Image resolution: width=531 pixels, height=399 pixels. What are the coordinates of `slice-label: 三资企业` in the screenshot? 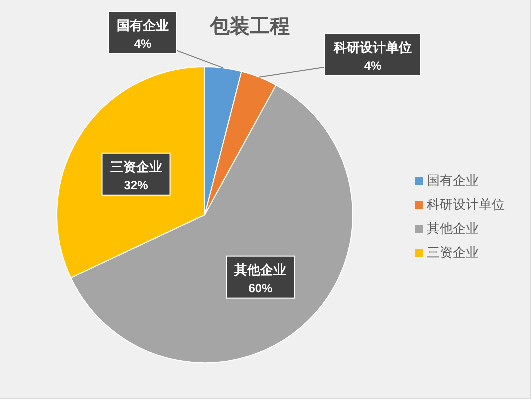 It's located at (136, 166).